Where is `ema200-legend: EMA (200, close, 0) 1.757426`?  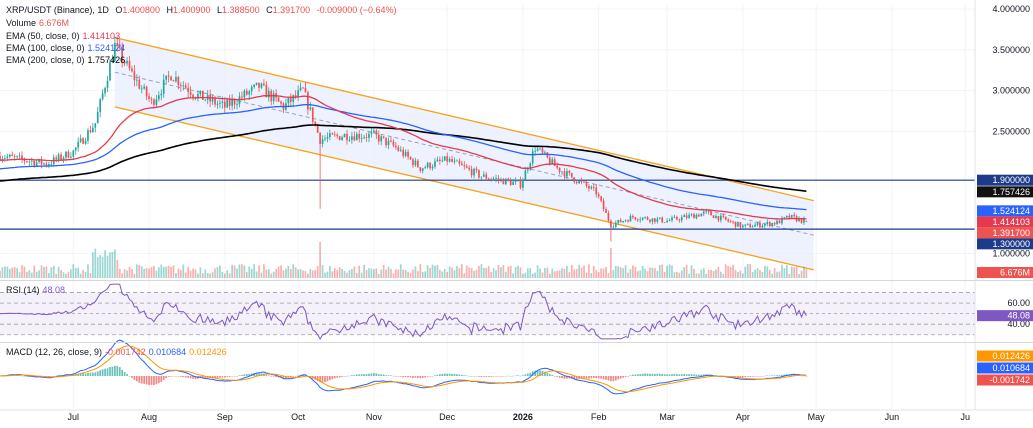
ema200-legend: EMA (200, close, 0) 1.757426 is located at coordinates (65, 60).